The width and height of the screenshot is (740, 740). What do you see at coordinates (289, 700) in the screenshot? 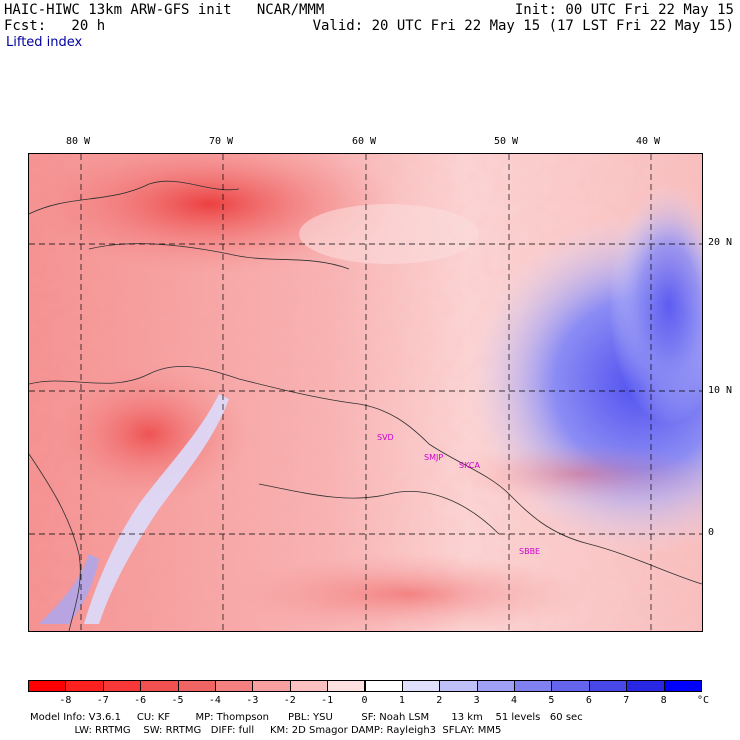
I see `colorbar-tick-label: -2` at bounding box center [289, 700].